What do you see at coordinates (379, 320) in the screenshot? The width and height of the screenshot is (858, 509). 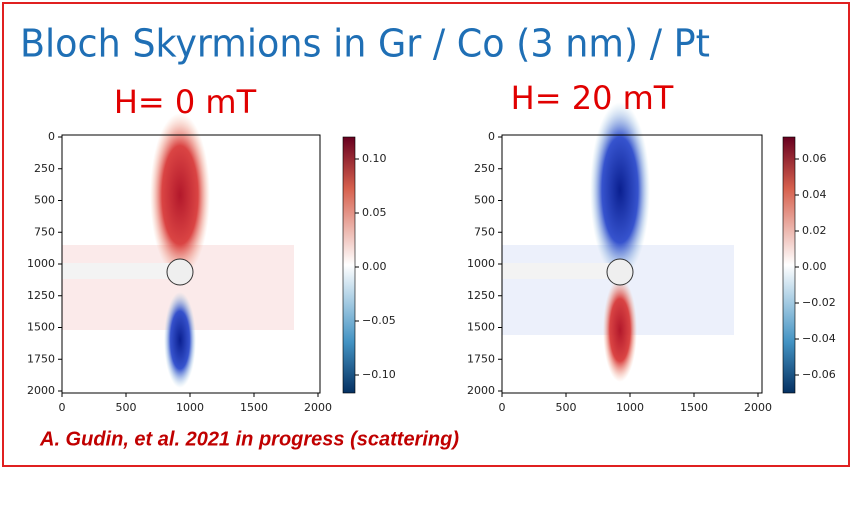 I see `colorbar-label: −0.05` at bounding box center [379, 320].